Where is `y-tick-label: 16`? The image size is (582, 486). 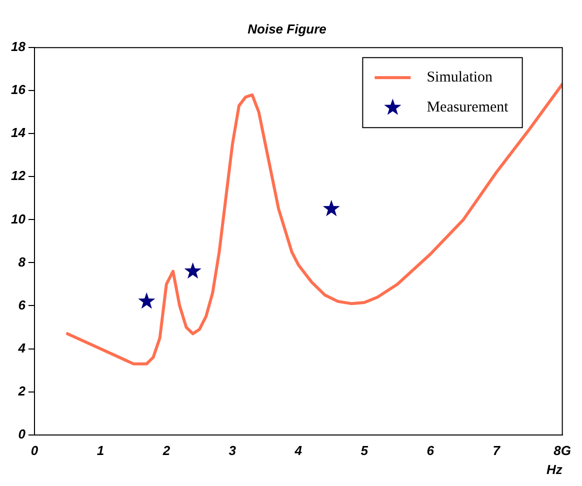
y-tick-label: 16 is located at coordinates (18, 90).